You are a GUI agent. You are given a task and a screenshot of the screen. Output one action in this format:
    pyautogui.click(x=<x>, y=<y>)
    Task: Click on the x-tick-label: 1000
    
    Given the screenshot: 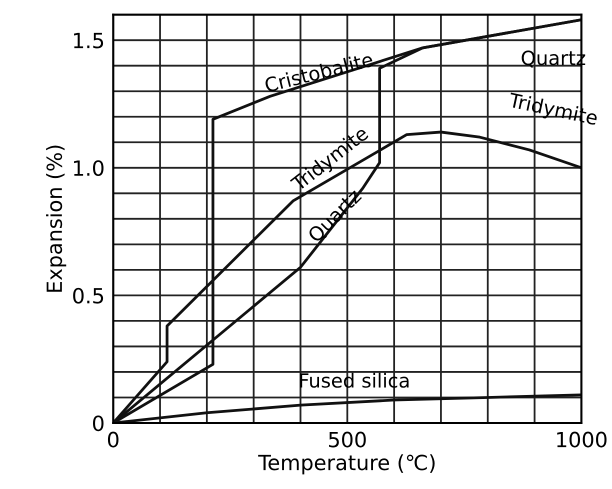 What is the action you would take?
    pyautogui.click(x=582, y=440)
    